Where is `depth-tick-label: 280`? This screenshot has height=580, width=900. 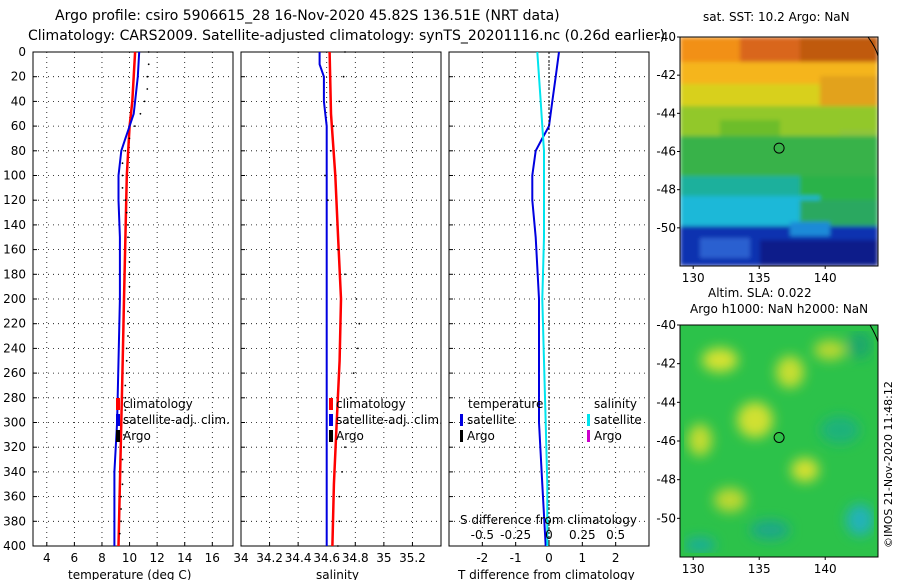 depth-tick-label: 280 is located at coordinates (14, 398).